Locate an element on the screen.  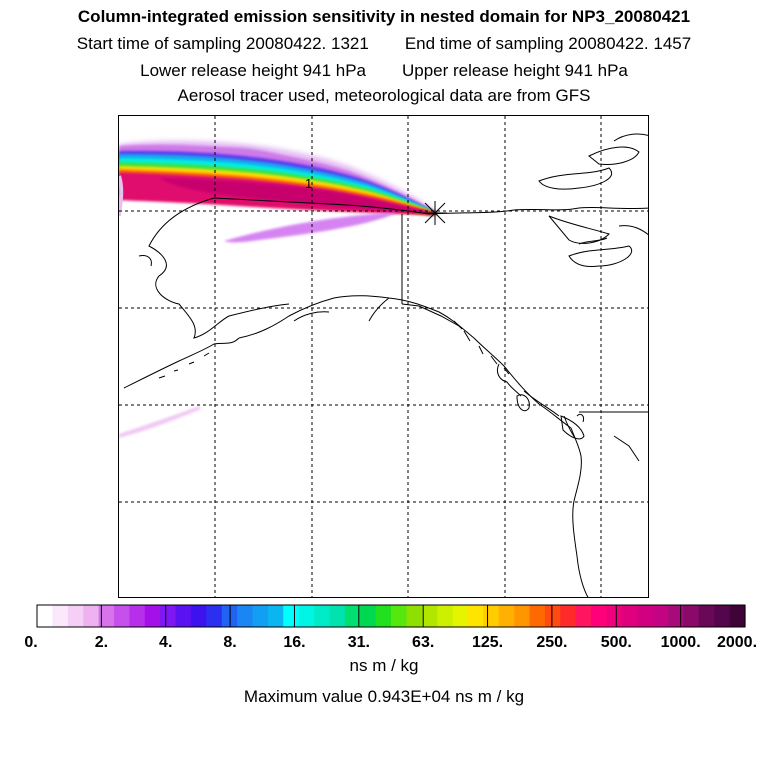
plume-age-label: 1 is located at coordinates (308, 183).